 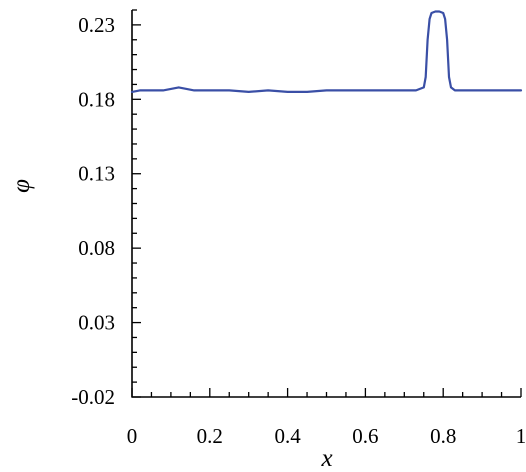 I want to click on y-tick-labels: -0.02 0.03 0.08 0.13 0.18 0.23, so click(x=93, y=211).